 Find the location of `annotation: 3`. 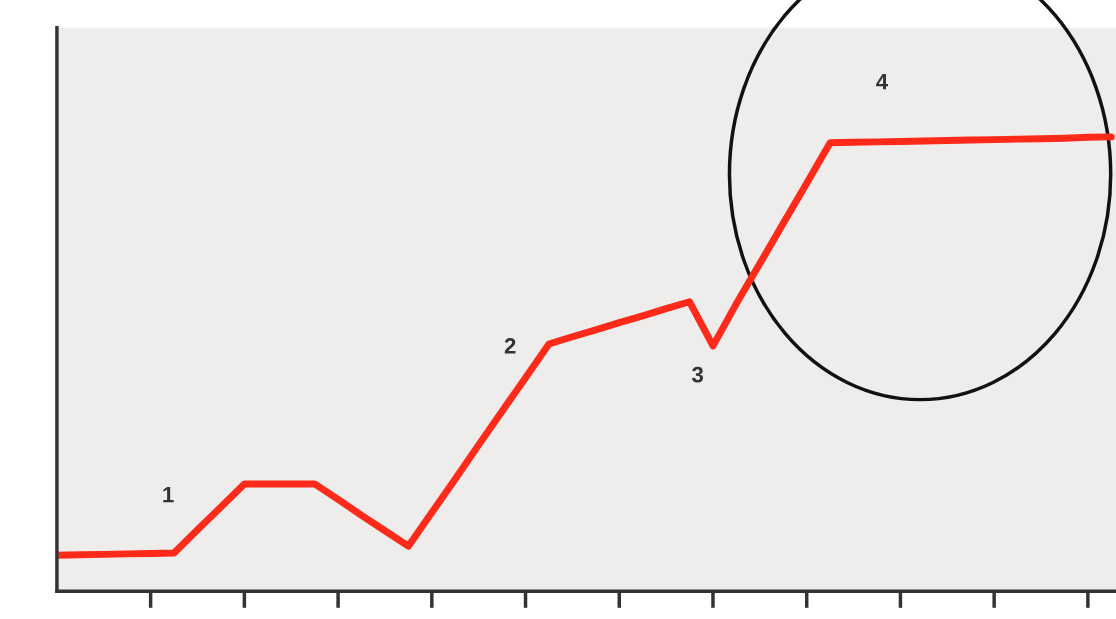

annotation: 3 is located at coordinates (697, 374).